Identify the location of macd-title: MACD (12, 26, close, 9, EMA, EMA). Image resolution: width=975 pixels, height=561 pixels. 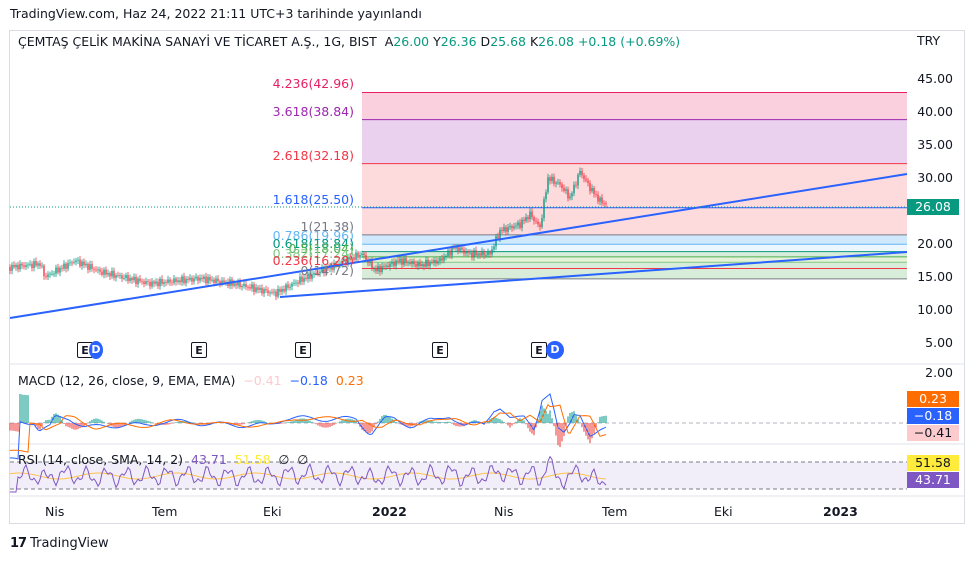
(127, 380).